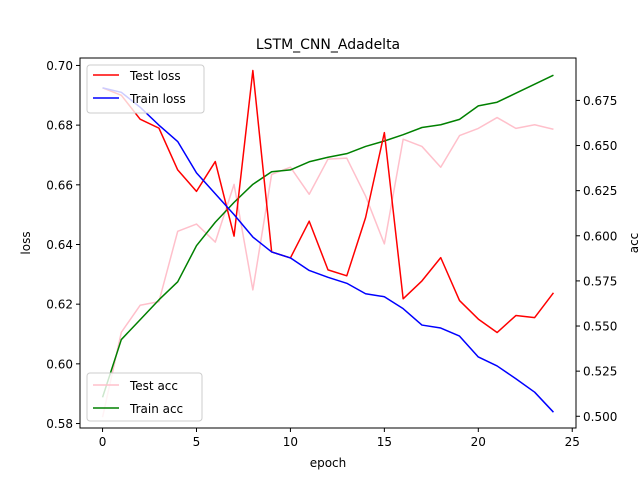 The height and width of the screenshot is (480, 640). What do you see at coordinates (290, 442) in the screenshot?
I see `x-tick-label: 10` at bounding box center [290, 442].